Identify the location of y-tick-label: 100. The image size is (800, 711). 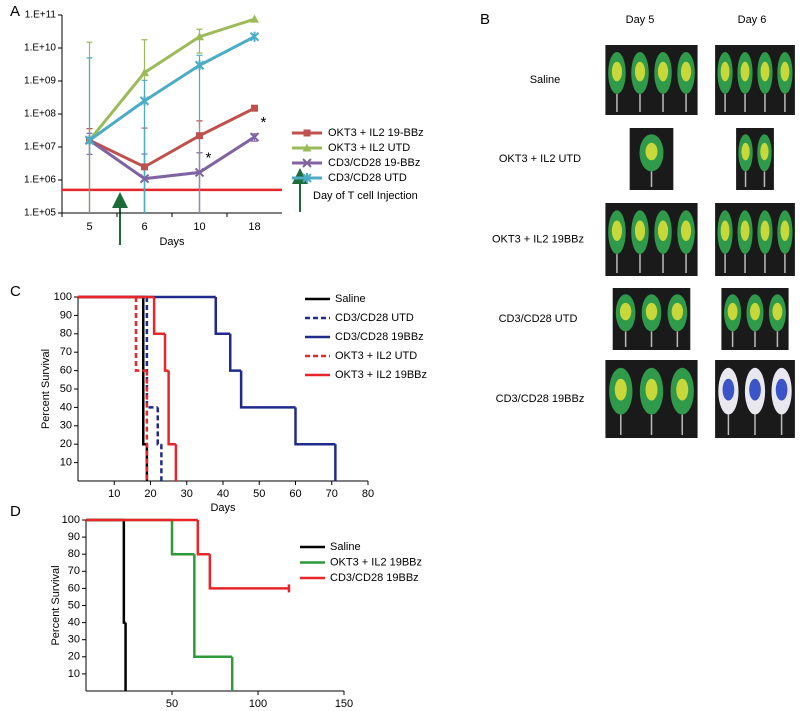
(63, 297).